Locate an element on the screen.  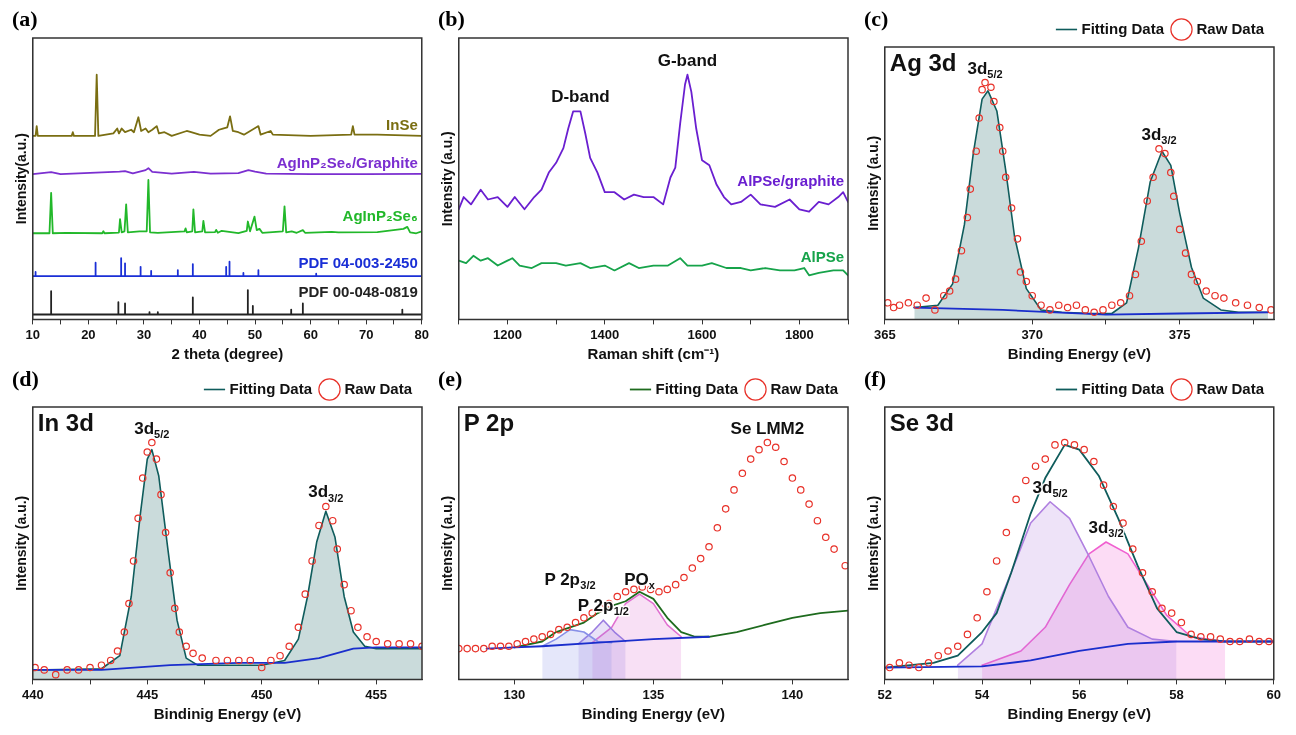
x-tick-label: 130 is located at coordinates (514, 694).